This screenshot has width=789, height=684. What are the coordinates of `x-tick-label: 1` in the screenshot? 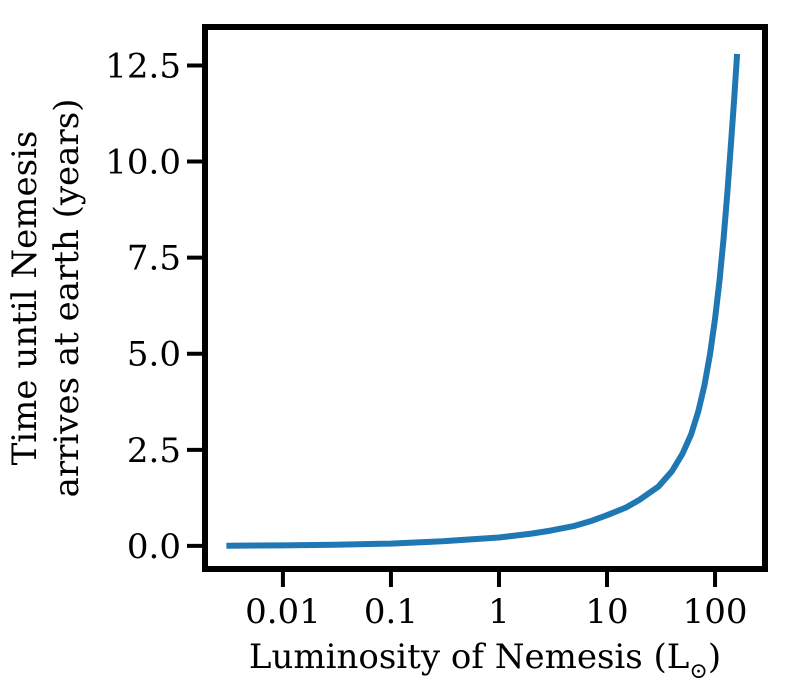 It's located at (499, 612).